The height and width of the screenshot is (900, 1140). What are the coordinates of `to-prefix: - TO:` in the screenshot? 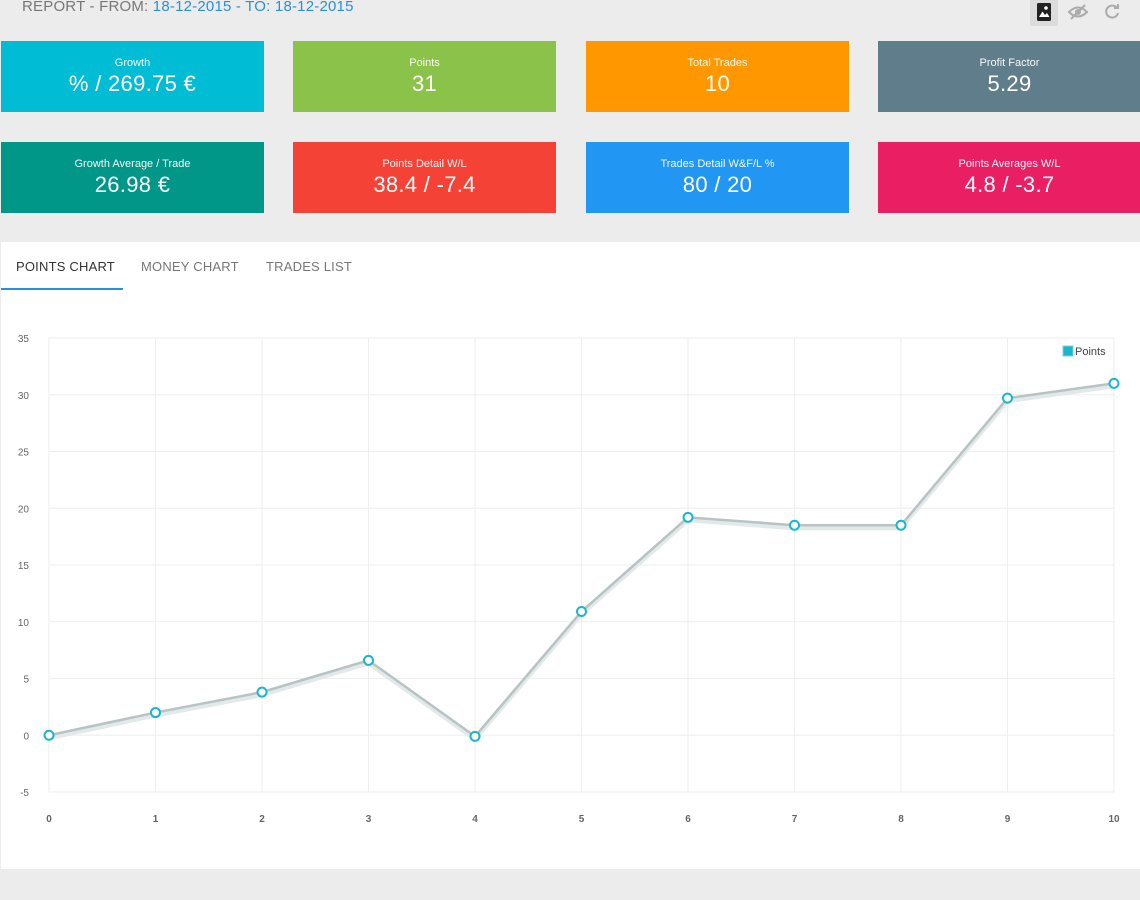 It's located at (253, 7).